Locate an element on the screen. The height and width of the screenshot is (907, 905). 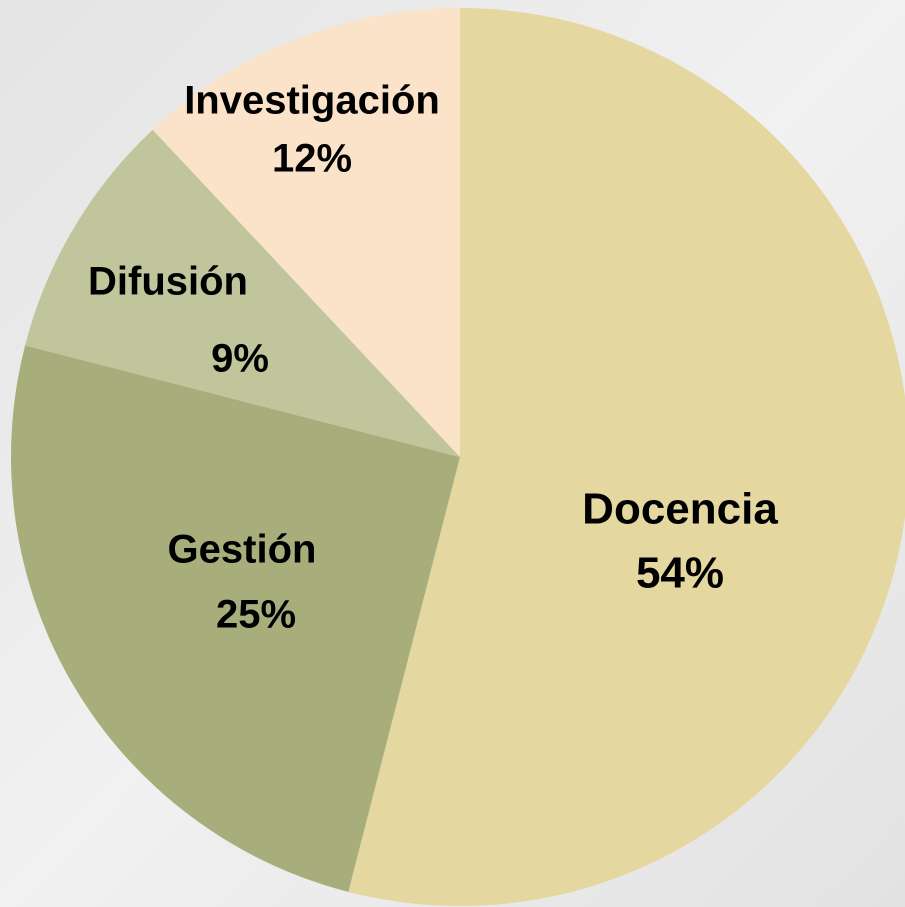
slice-label: Docencia is located at coordinates (680, 509).